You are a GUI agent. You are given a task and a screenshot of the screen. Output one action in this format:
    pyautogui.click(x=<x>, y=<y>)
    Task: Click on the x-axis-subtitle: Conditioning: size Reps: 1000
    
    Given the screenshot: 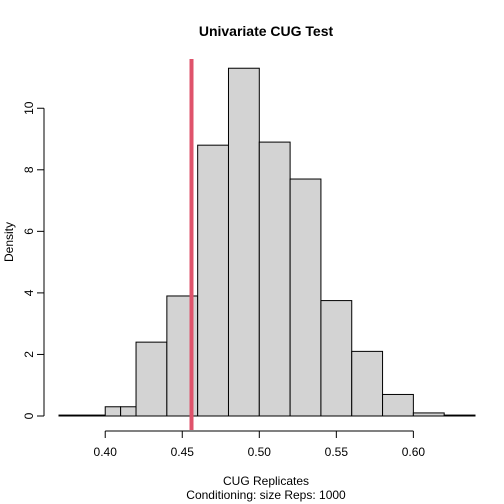 What is the action you would take?
    pyautogui.click(x=266, y=495)
    